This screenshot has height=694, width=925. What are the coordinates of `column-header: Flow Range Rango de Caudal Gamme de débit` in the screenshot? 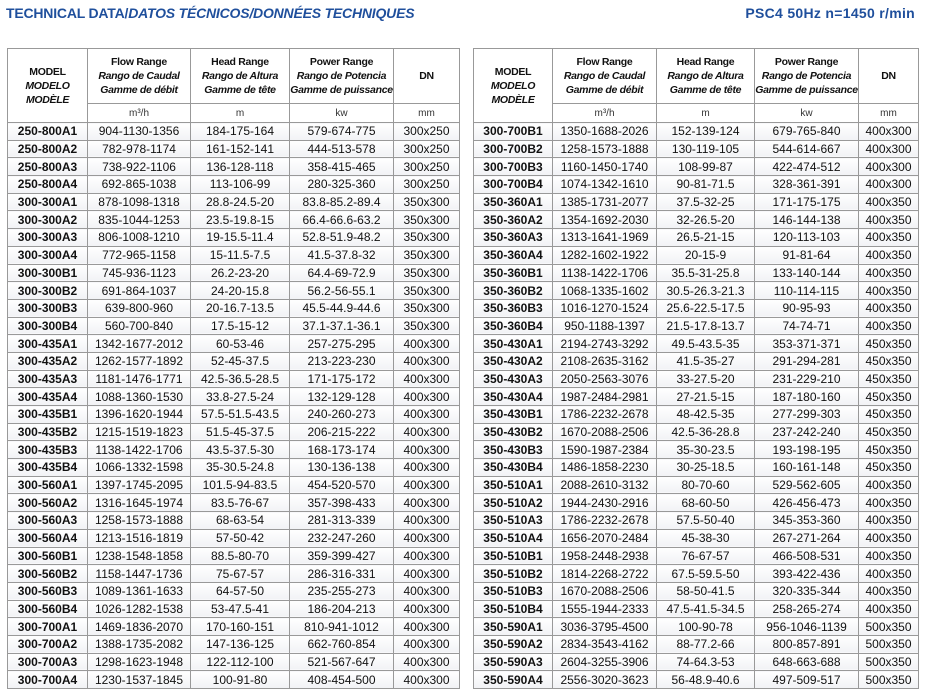 It's located at (604, 76).